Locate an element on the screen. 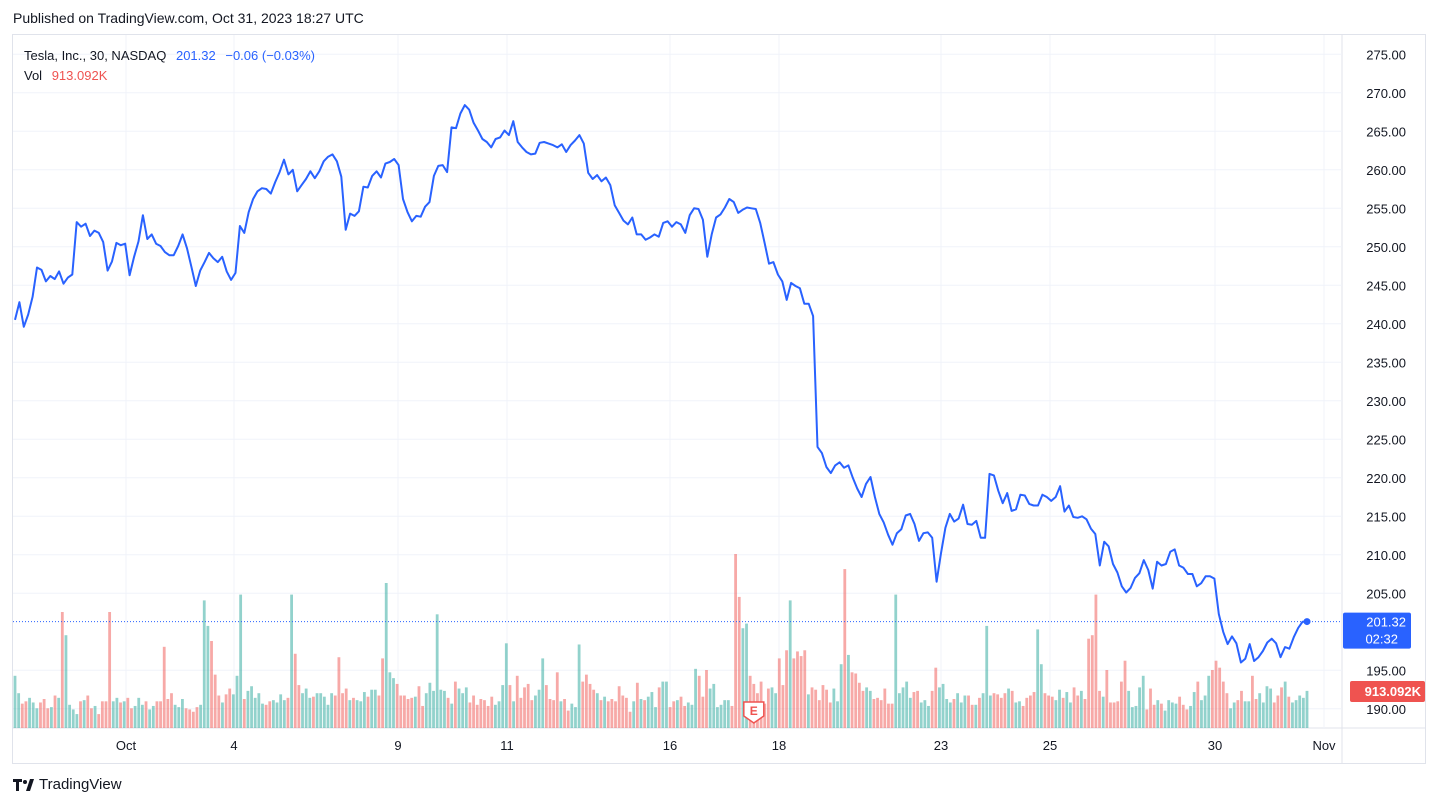  x-tick-label: 18 is located at coordinates (779, 745).